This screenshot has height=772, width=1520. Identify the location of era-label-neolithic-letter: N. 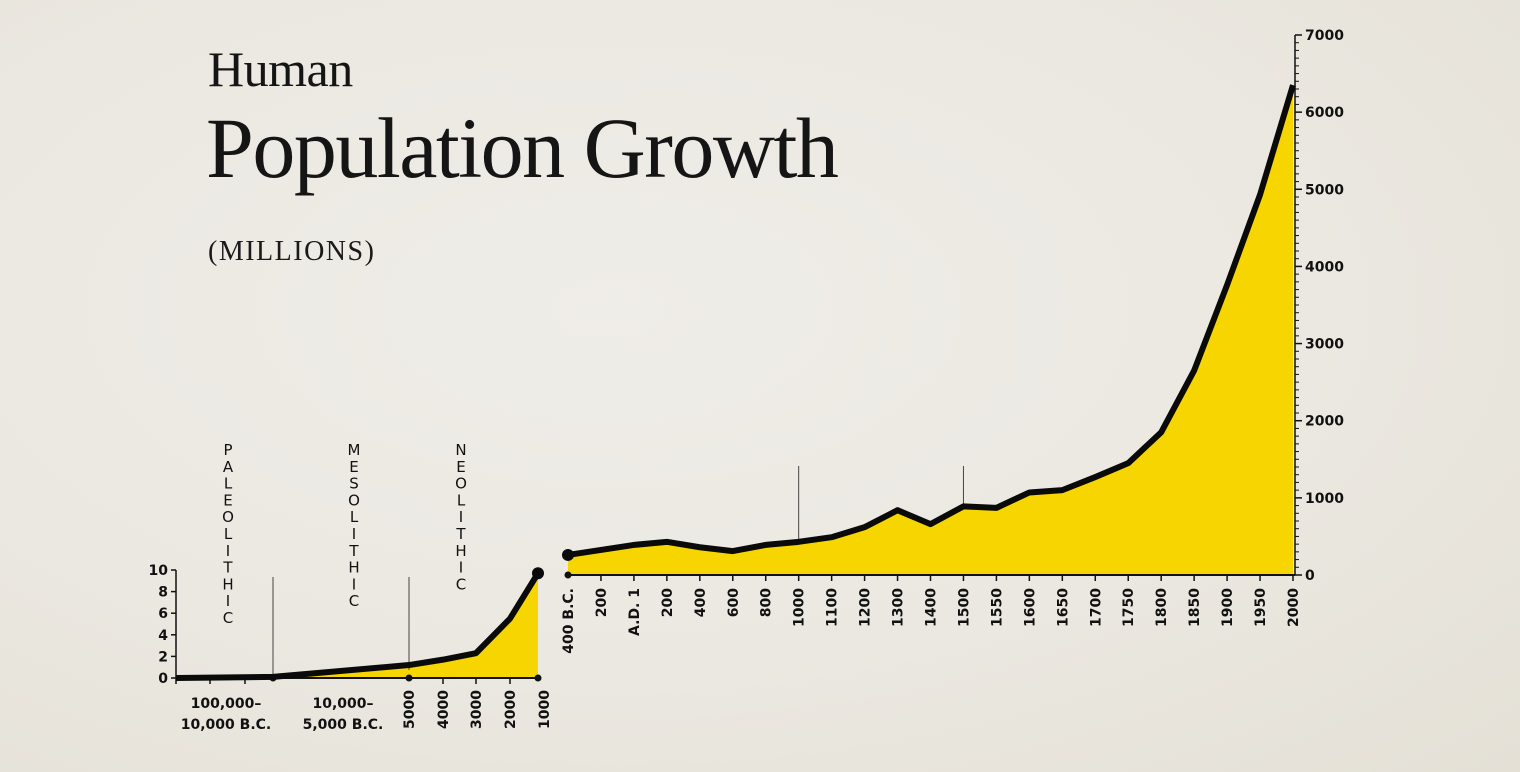
(460, 450).